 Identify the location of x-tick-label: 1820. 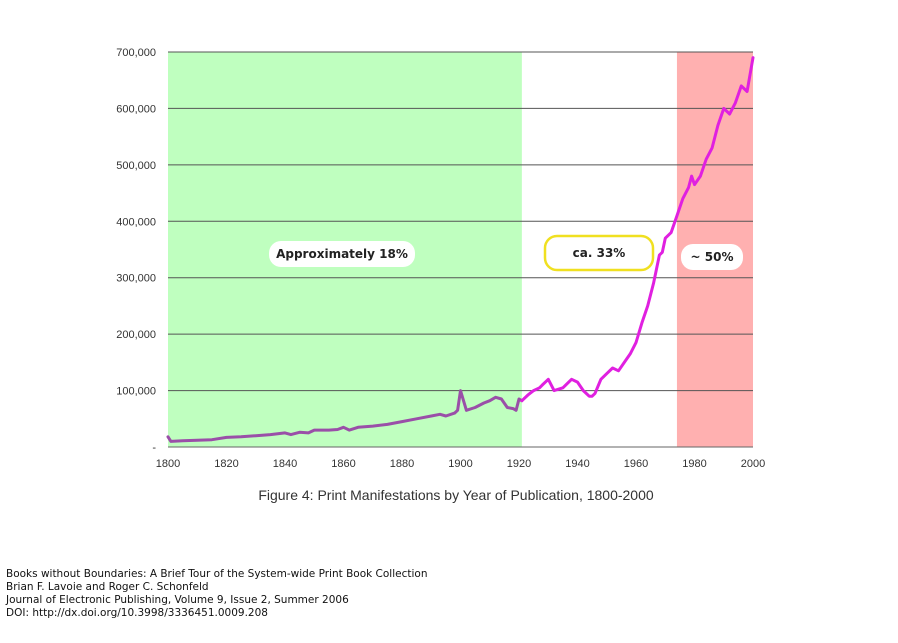
(226, 464).